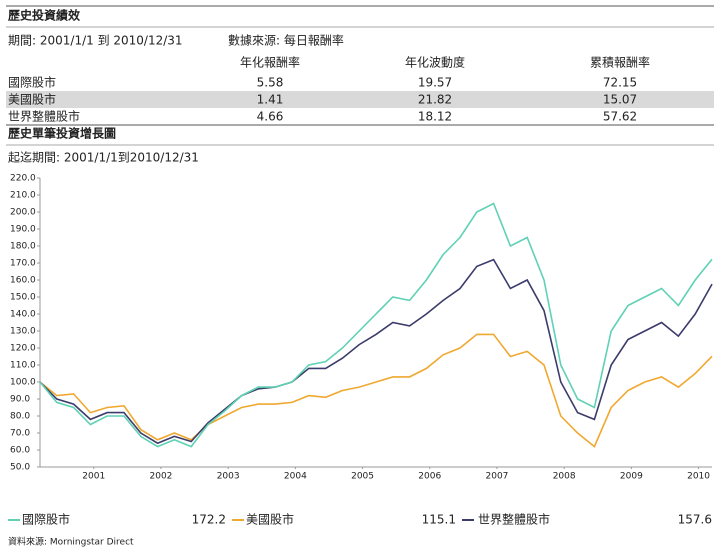 The image size is (720, 551). Describe the element at coordinates (631, 477) in the screenshot. I see `x-tick-label: 2009` at that location.